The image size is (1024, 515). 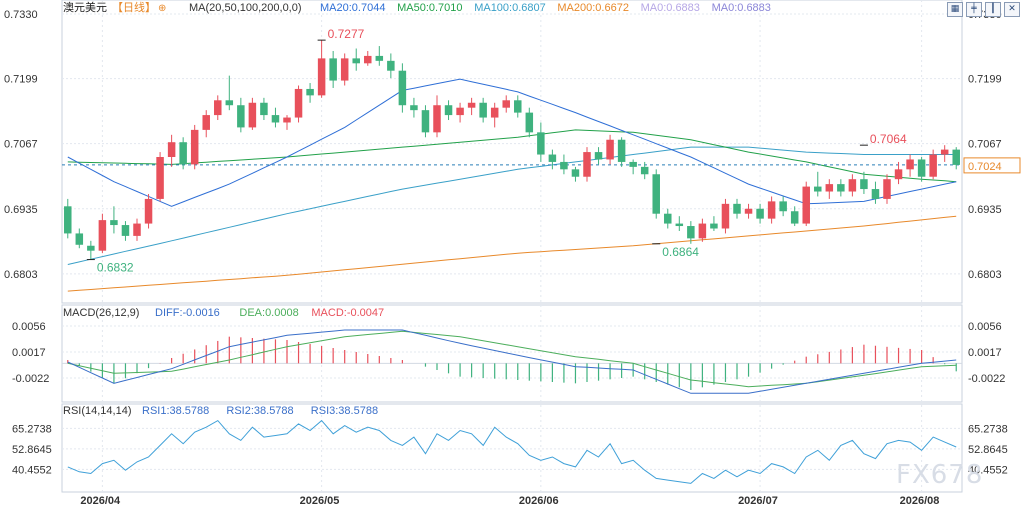 I want to click on bar-type-icon: ┃, so click(x=993, y=9).